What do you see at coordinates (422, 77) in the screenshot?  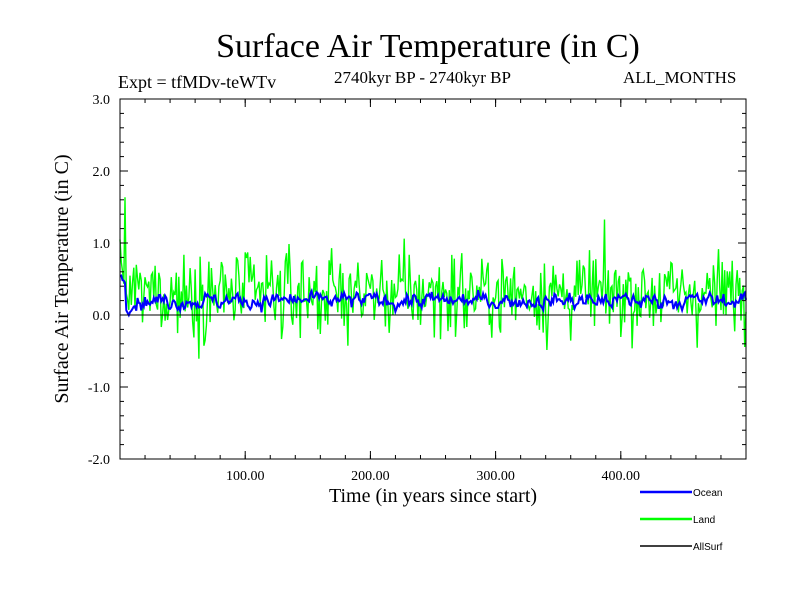 I see `period-label: 2740kyr BP - 2740kyr BP` at bounding box center [422, 77].